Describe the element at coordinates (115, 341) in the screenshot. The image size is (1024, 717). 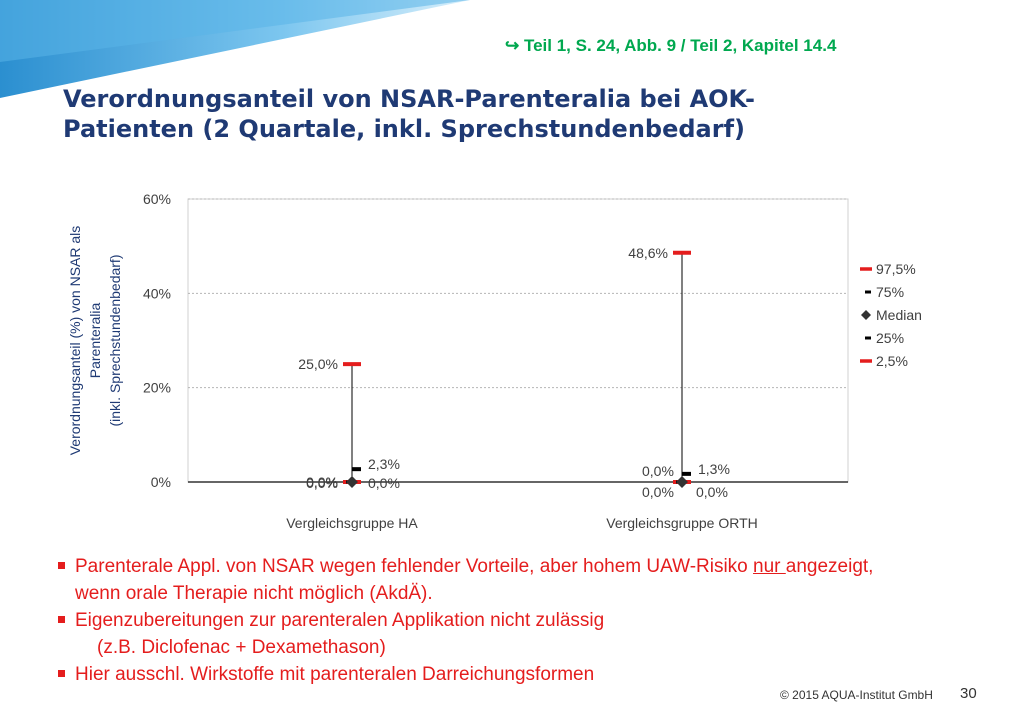
I see `y-axis-title-line: (inkl. Sprechstundenbedarf)` at that location.